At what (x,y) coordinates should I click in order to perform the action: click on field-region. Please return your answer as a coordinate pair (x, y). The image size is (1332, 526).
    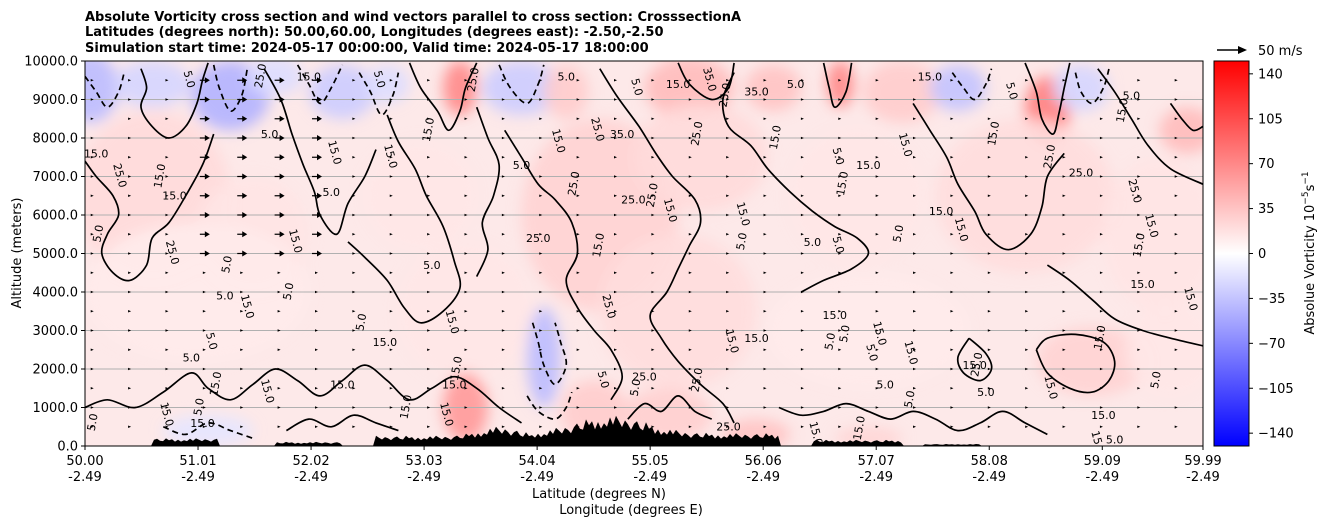
    Looking at the image, I should click on (544, 357).